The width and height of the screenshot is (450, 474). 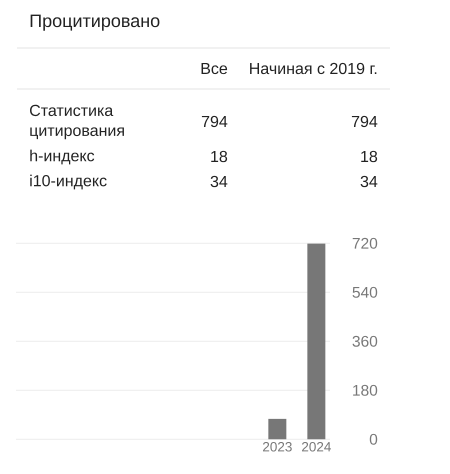 I want to click on category-label: h-индекс, so click(x=62, y=157).